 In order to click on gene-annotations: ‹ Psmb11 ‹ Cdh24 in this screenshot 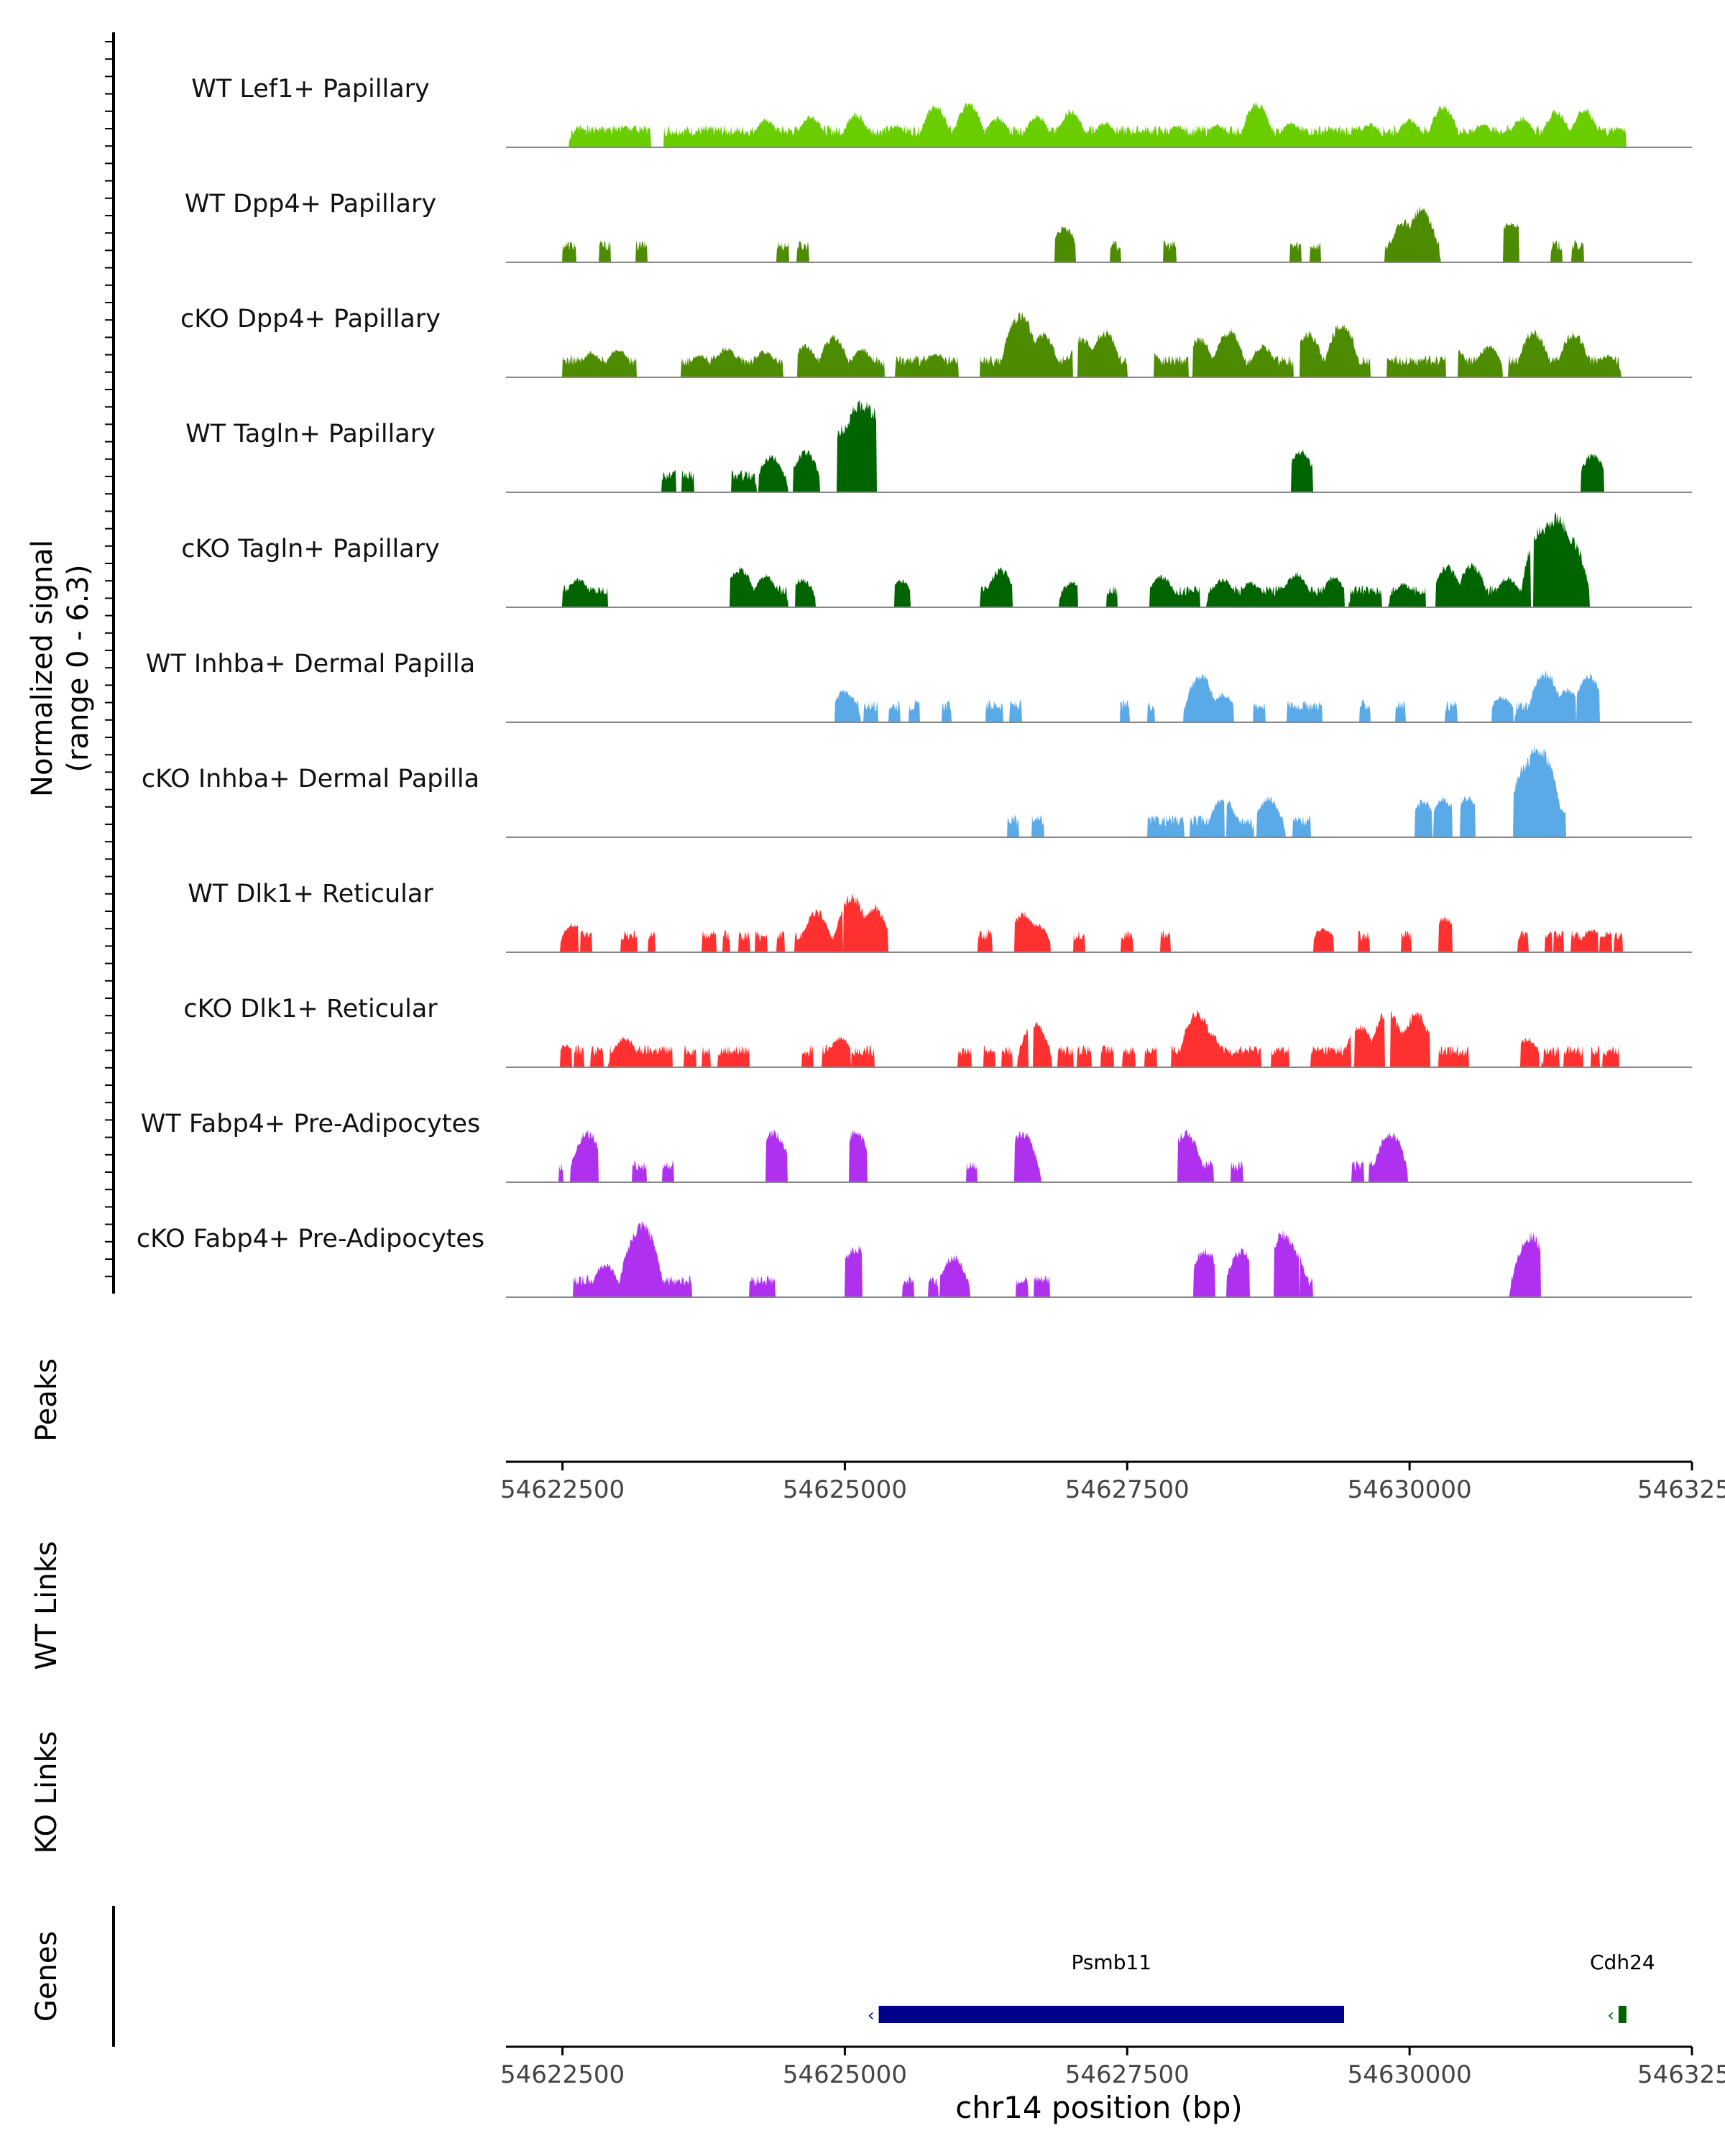, I will do `click(1261, 1987)`.